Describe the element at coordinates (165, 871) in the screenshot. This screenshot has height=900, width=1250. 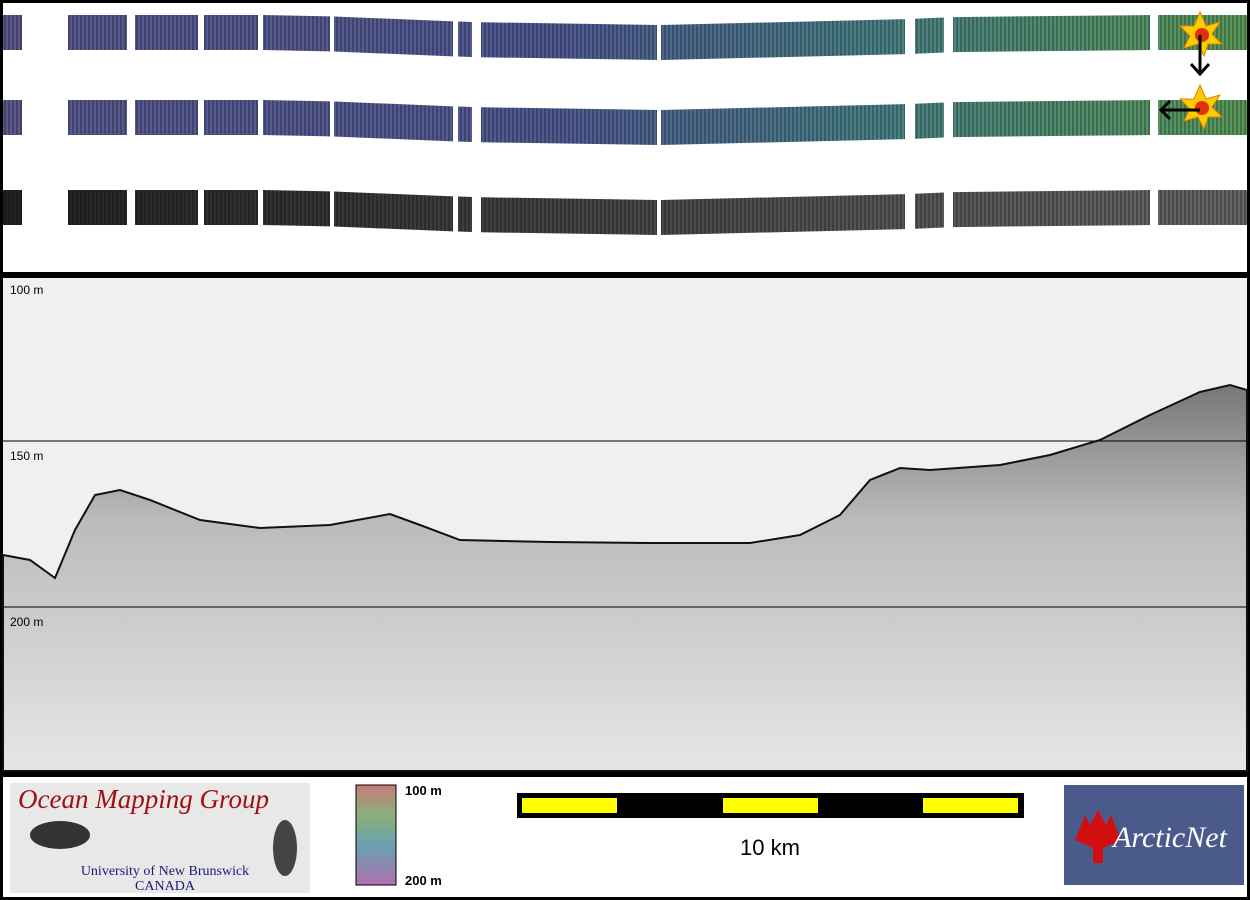
I see `university: University of New Brunswick` at that location.